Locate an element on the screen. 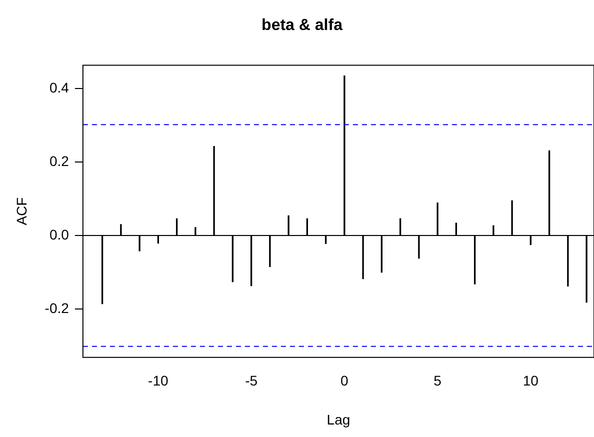 Image resolution: width=594 pixels, height=437 pixels. y-tick-label: 0.4 is located at coordinates (59, 88).